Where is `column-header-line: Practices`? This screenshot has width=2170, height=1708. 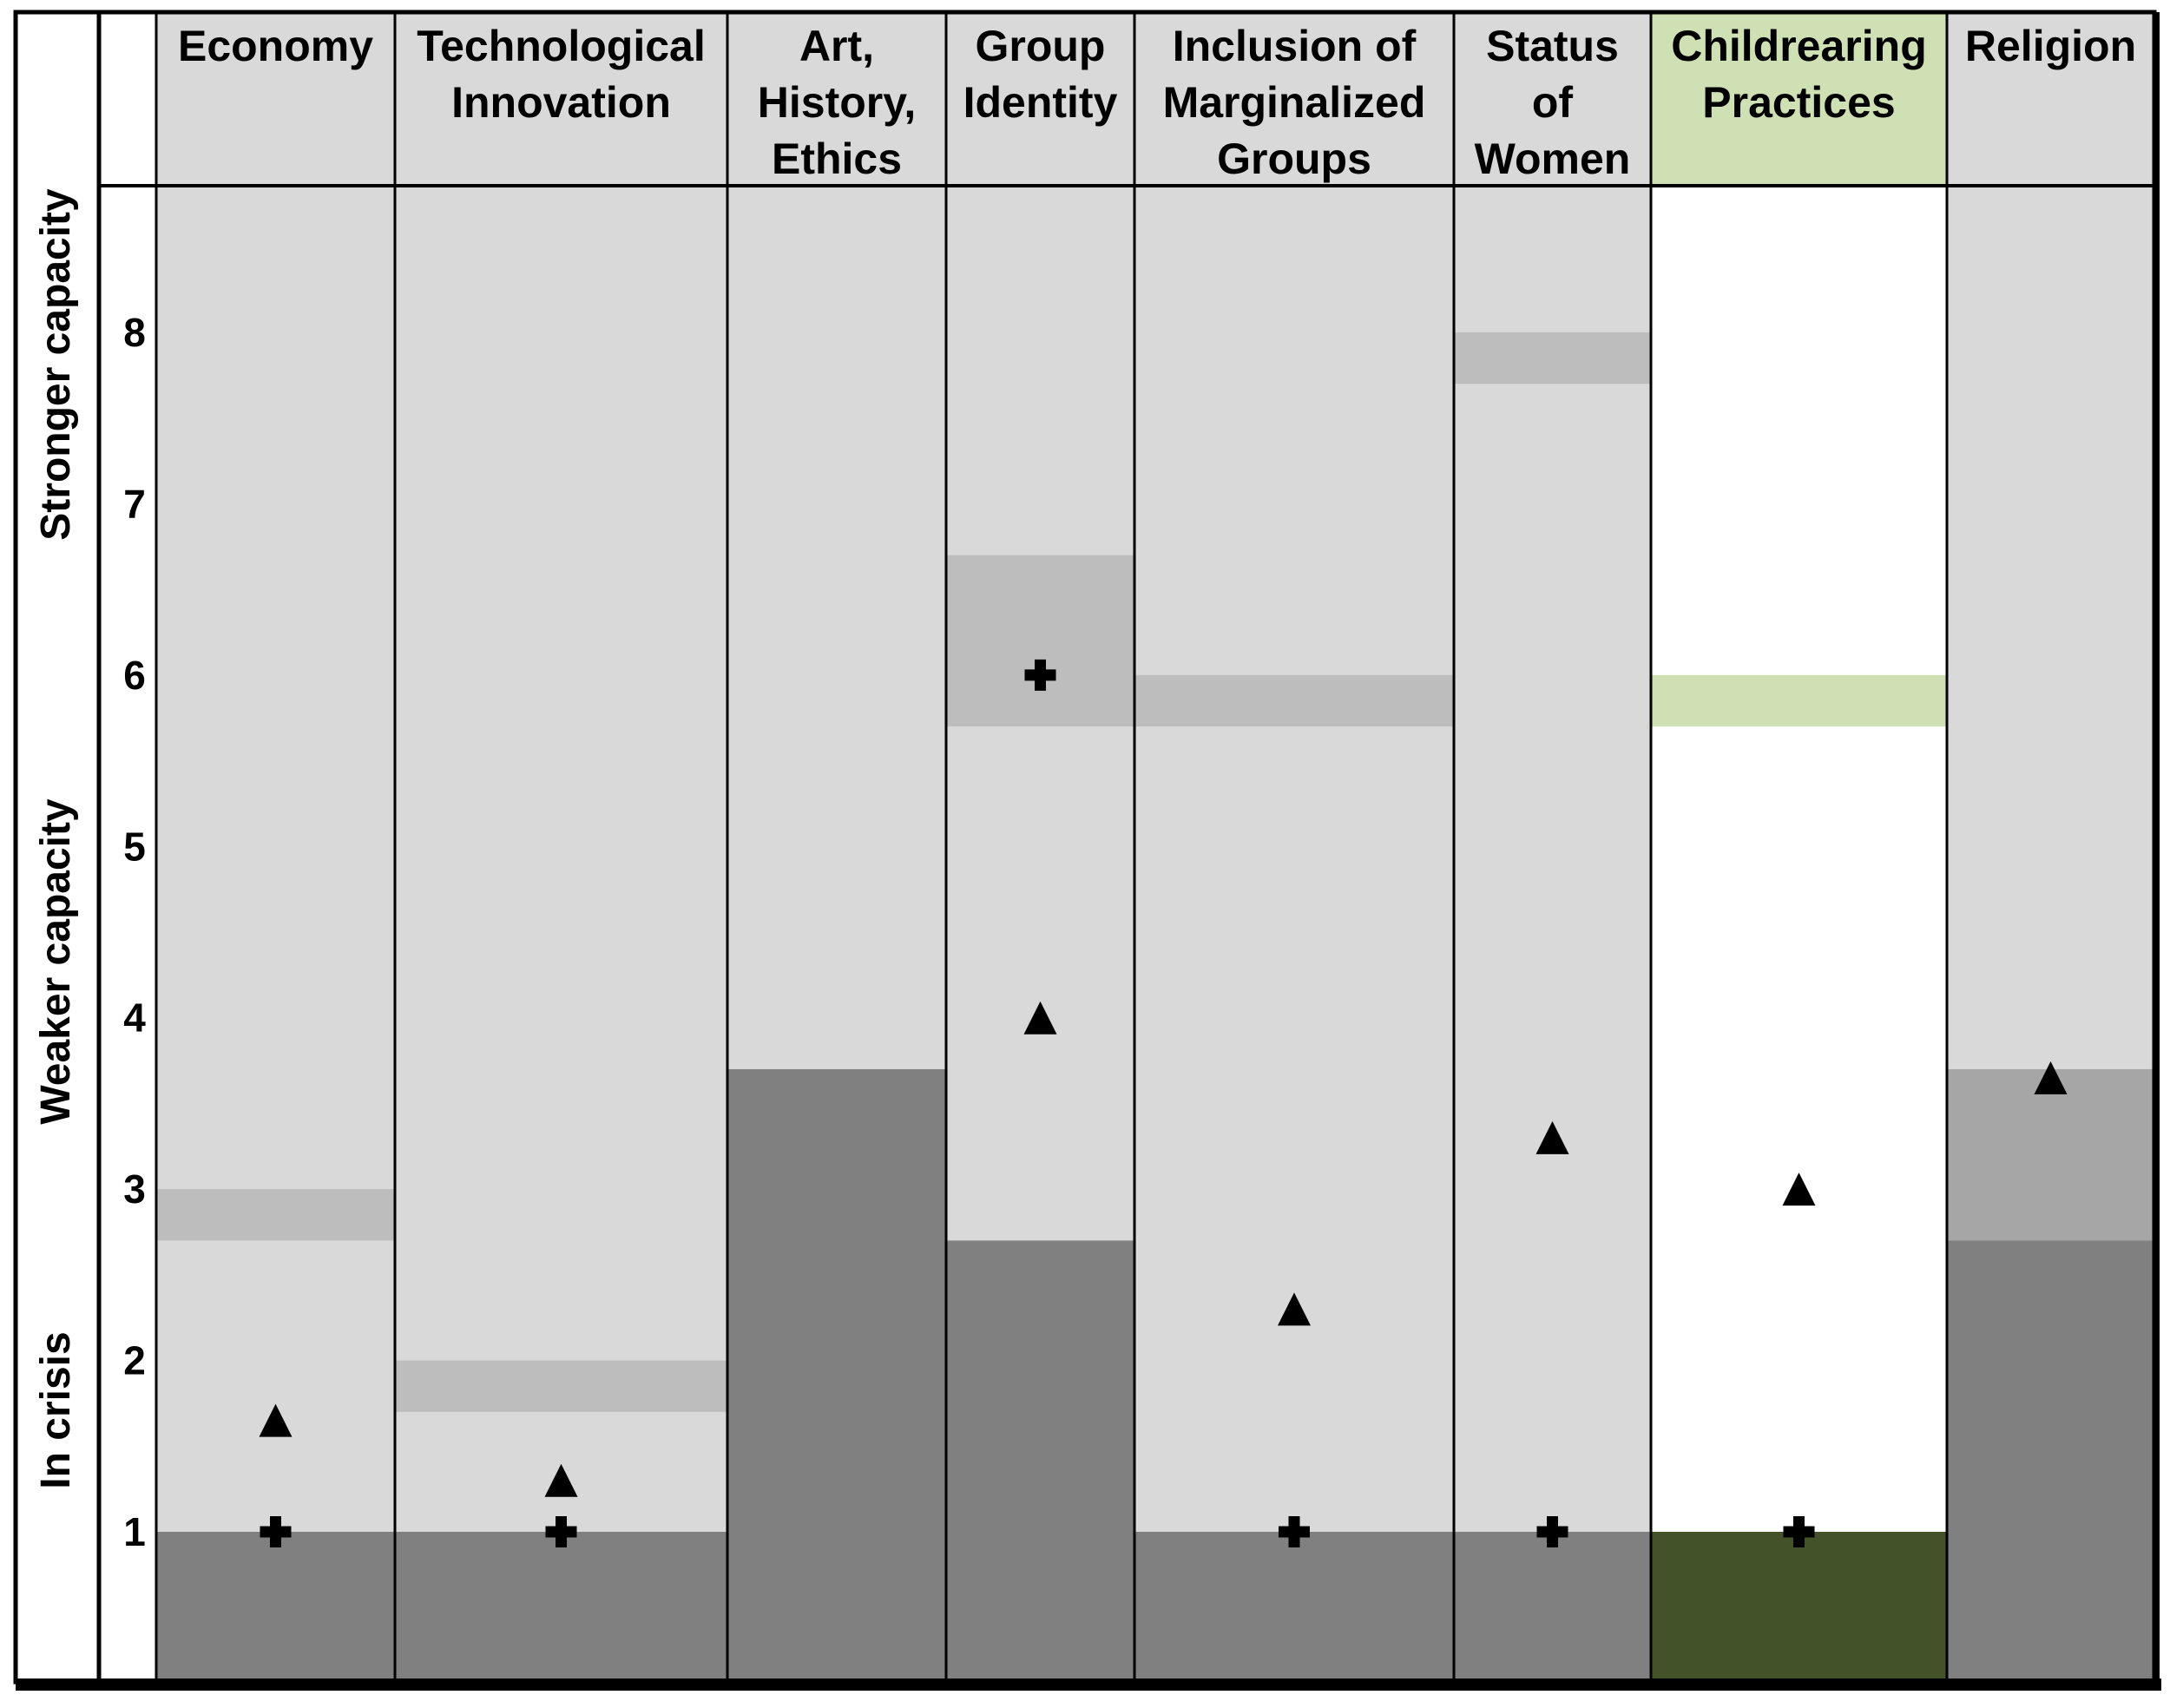
column-header-line: Practices is located at coordinates (1798, 102).